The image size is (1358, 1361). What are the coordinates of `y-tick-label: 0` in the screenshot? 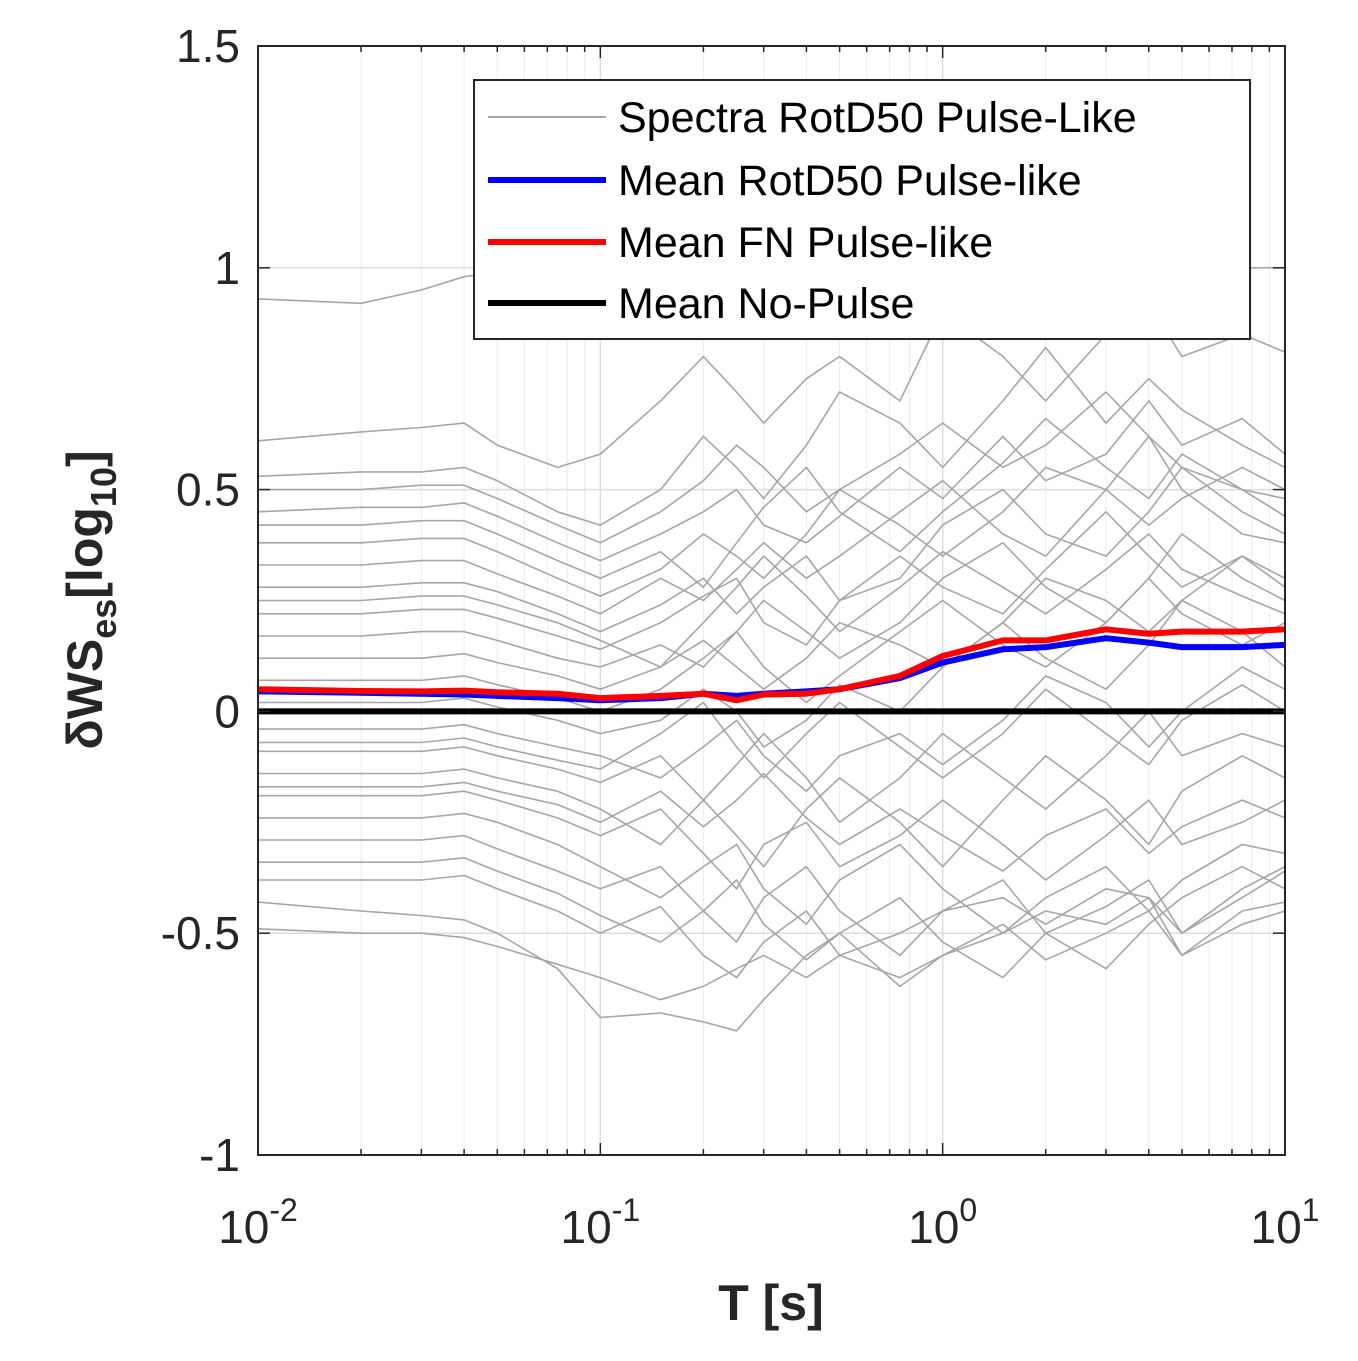 It's located at (227, 711).